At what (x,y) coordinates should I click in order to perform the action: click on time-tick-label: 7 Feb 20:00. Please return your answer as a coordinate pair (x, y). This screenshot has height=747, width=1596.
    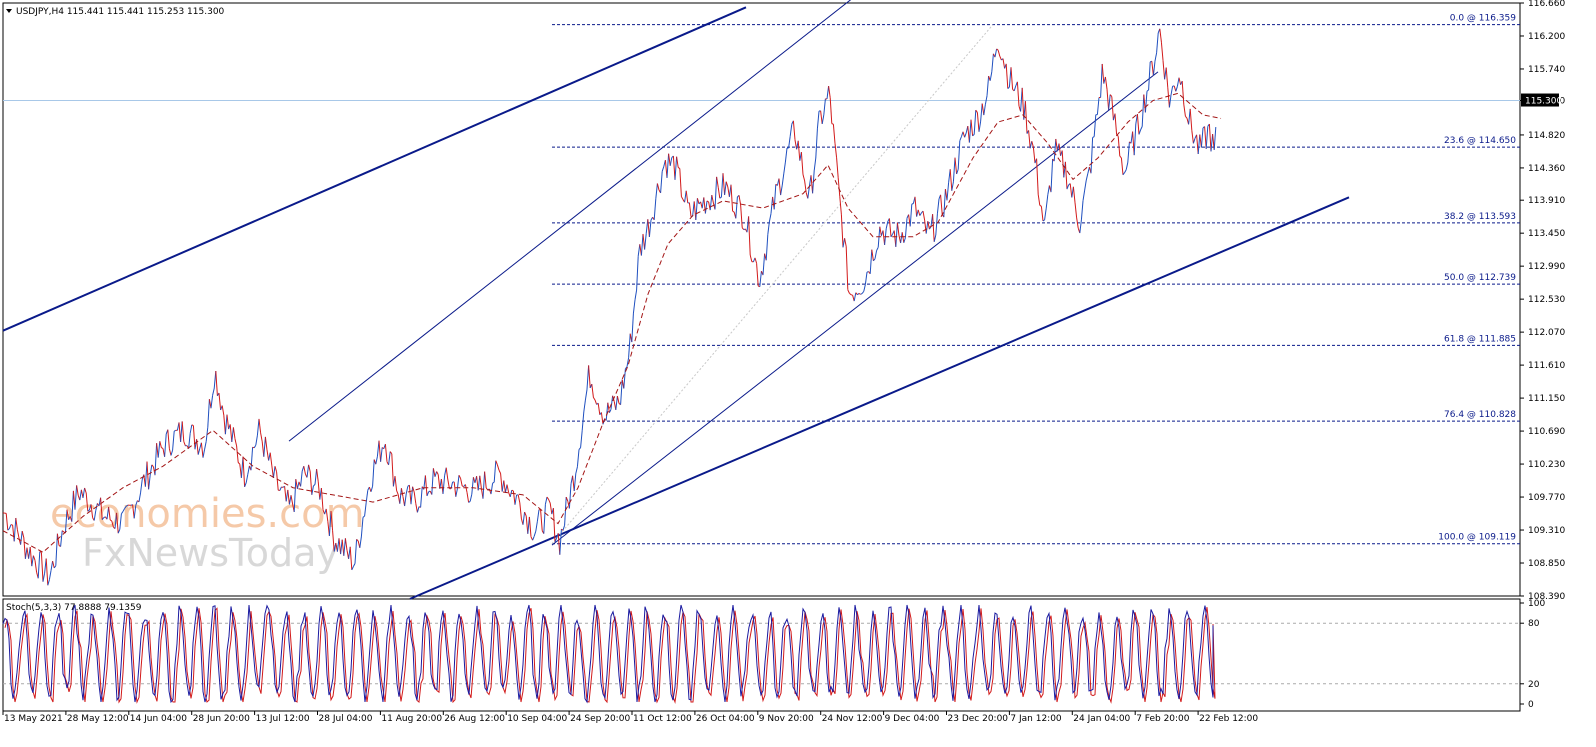
    Looking at the image, I should click on (1163, 719).